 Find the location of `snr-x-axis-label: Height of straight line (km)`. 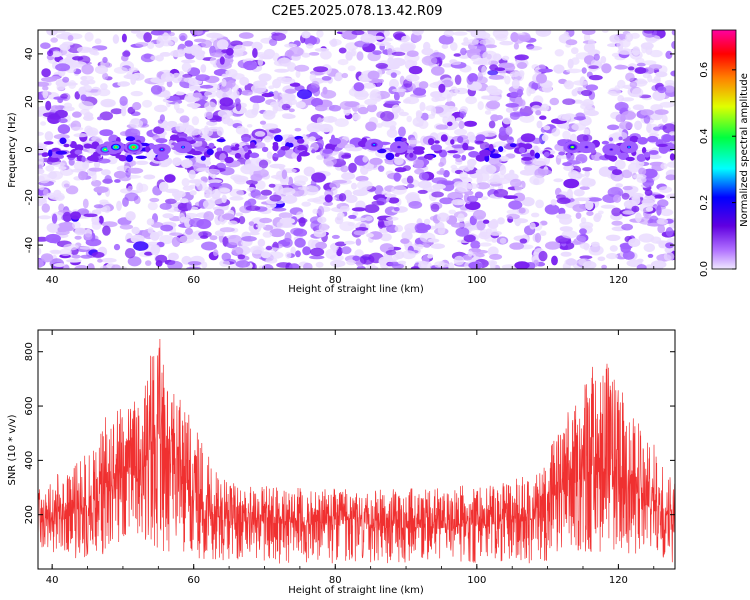

snr-x-axis-label: Height of straight line (km) is located at coordinates (356, 590).